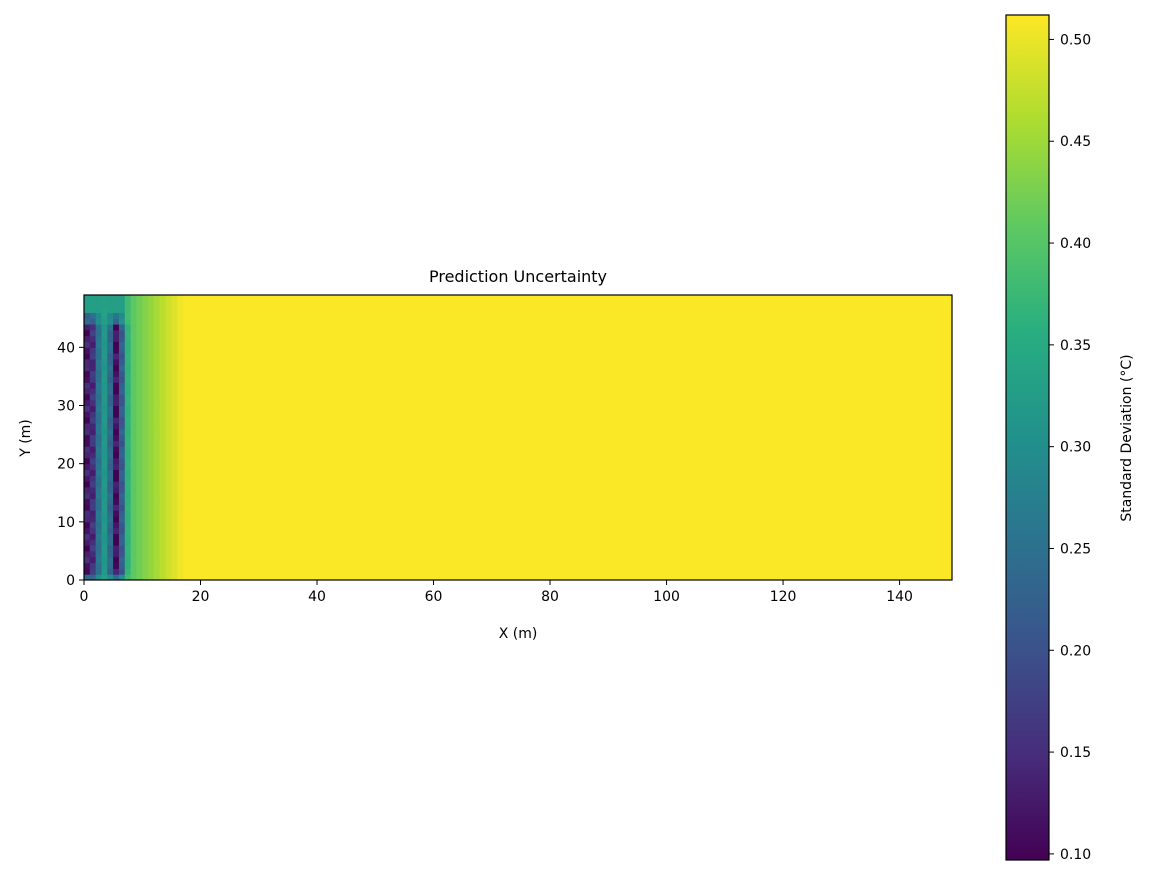 This screenshot has height=883, width=1152. Describe the element at coordinates (201, 597) in the screenshot. I see `x-tick-label: 20` at that location.